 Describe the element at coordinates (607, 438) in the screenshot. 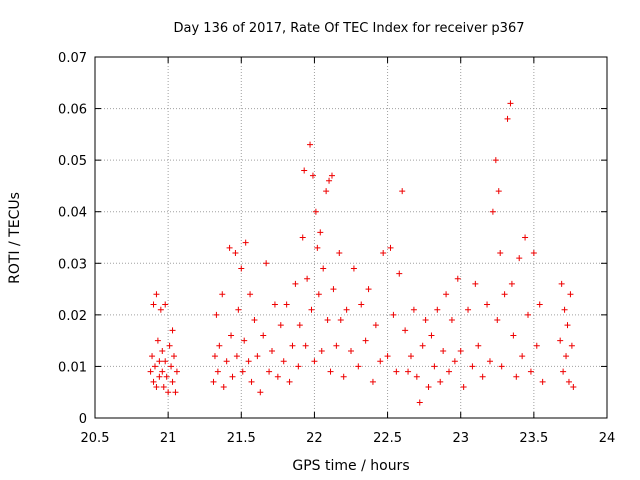

I see `x-tick-label: 24` at that location.